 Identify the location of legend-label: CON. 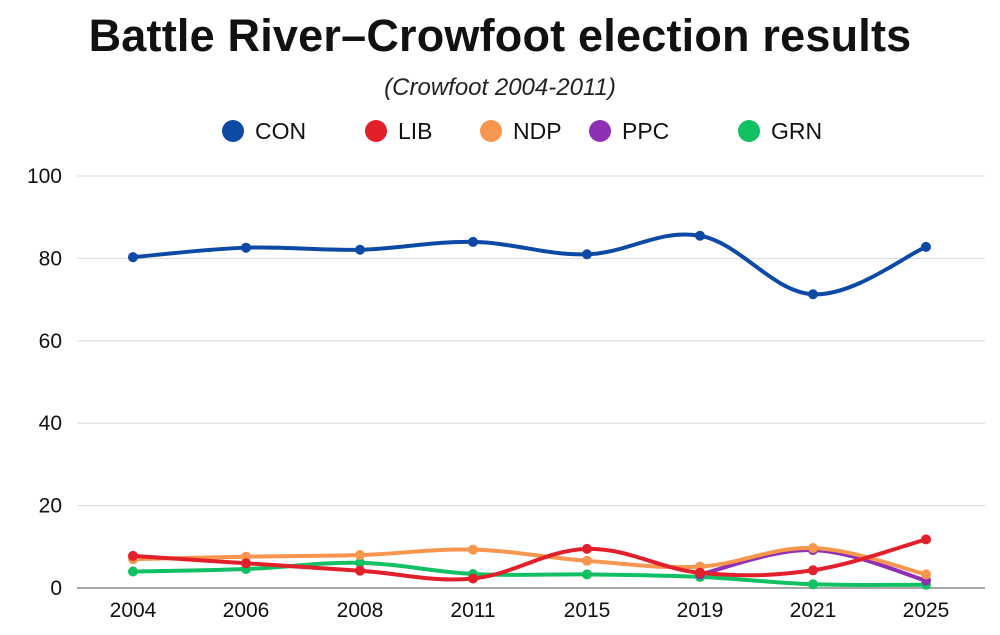
(280, 131).